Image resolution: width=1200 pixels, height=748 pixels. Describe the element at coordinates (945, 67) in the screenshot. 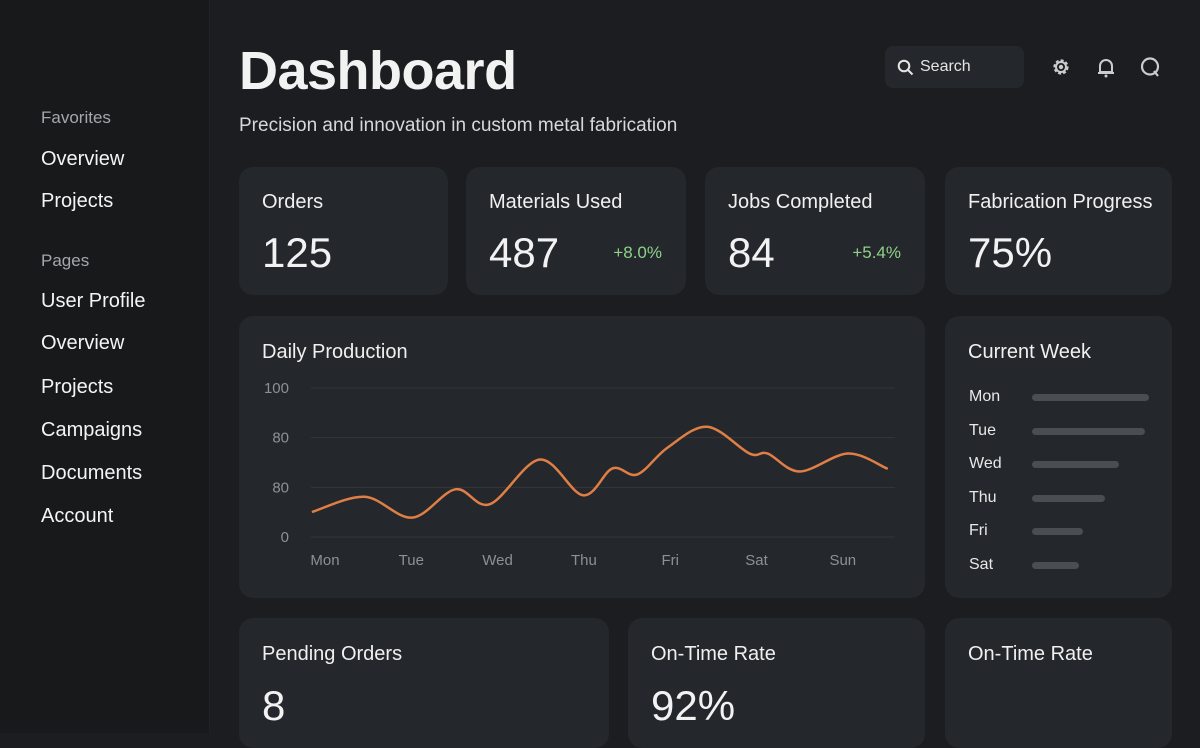

I see `search-placeholder: Search` at that location.